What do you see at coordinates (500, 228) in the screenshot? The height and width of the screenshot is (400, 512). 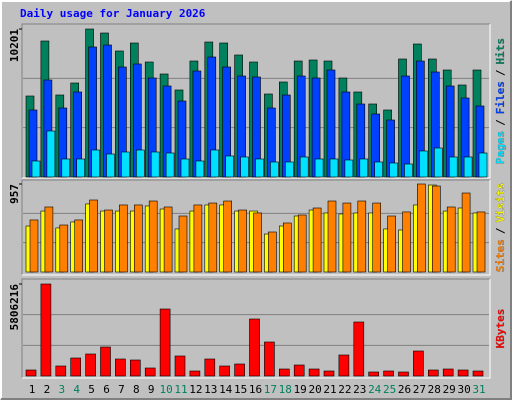 I see `legend: Sites / Visits` at bounding box center [500, 228].